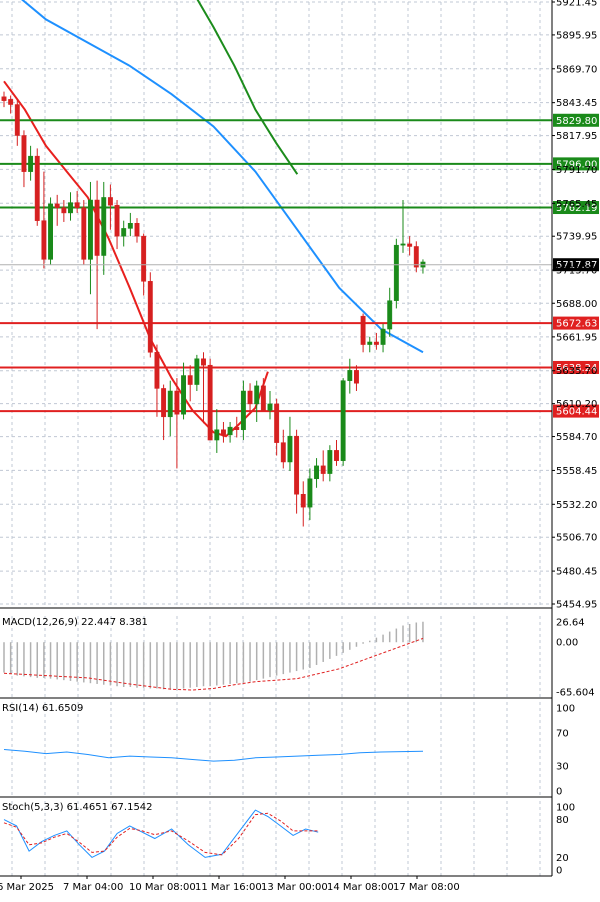 The height and width of the screenshot is (902, 600). I want to click on stoch-header: Stoch(5,3,3) 61.4651 67.1542, so click(77, 807).